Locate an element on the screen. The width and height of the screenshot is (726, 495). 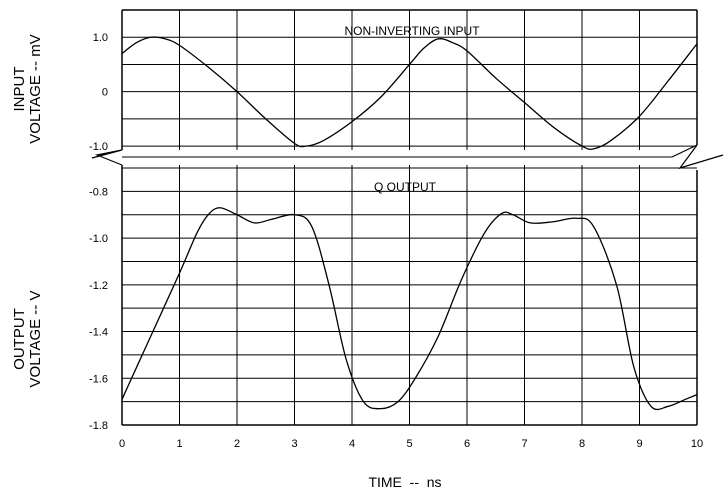
axis-break-marks is located at coordinates (407, 157).